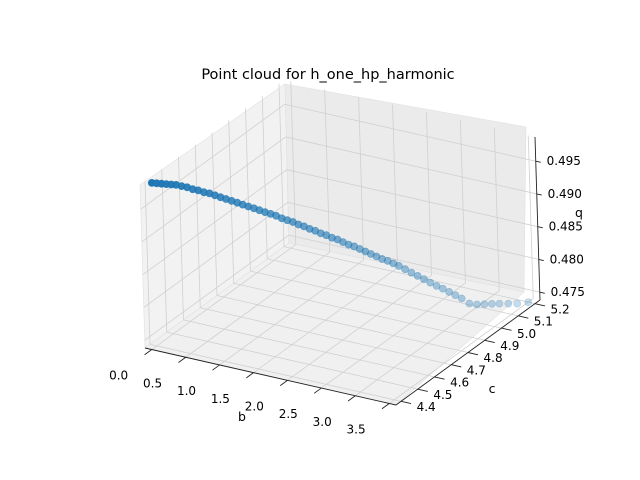  What do you see at coordinates (568, 292) in the screenshot?
I see `z-tick-label: 0.475` at bounding box center [568, 292].